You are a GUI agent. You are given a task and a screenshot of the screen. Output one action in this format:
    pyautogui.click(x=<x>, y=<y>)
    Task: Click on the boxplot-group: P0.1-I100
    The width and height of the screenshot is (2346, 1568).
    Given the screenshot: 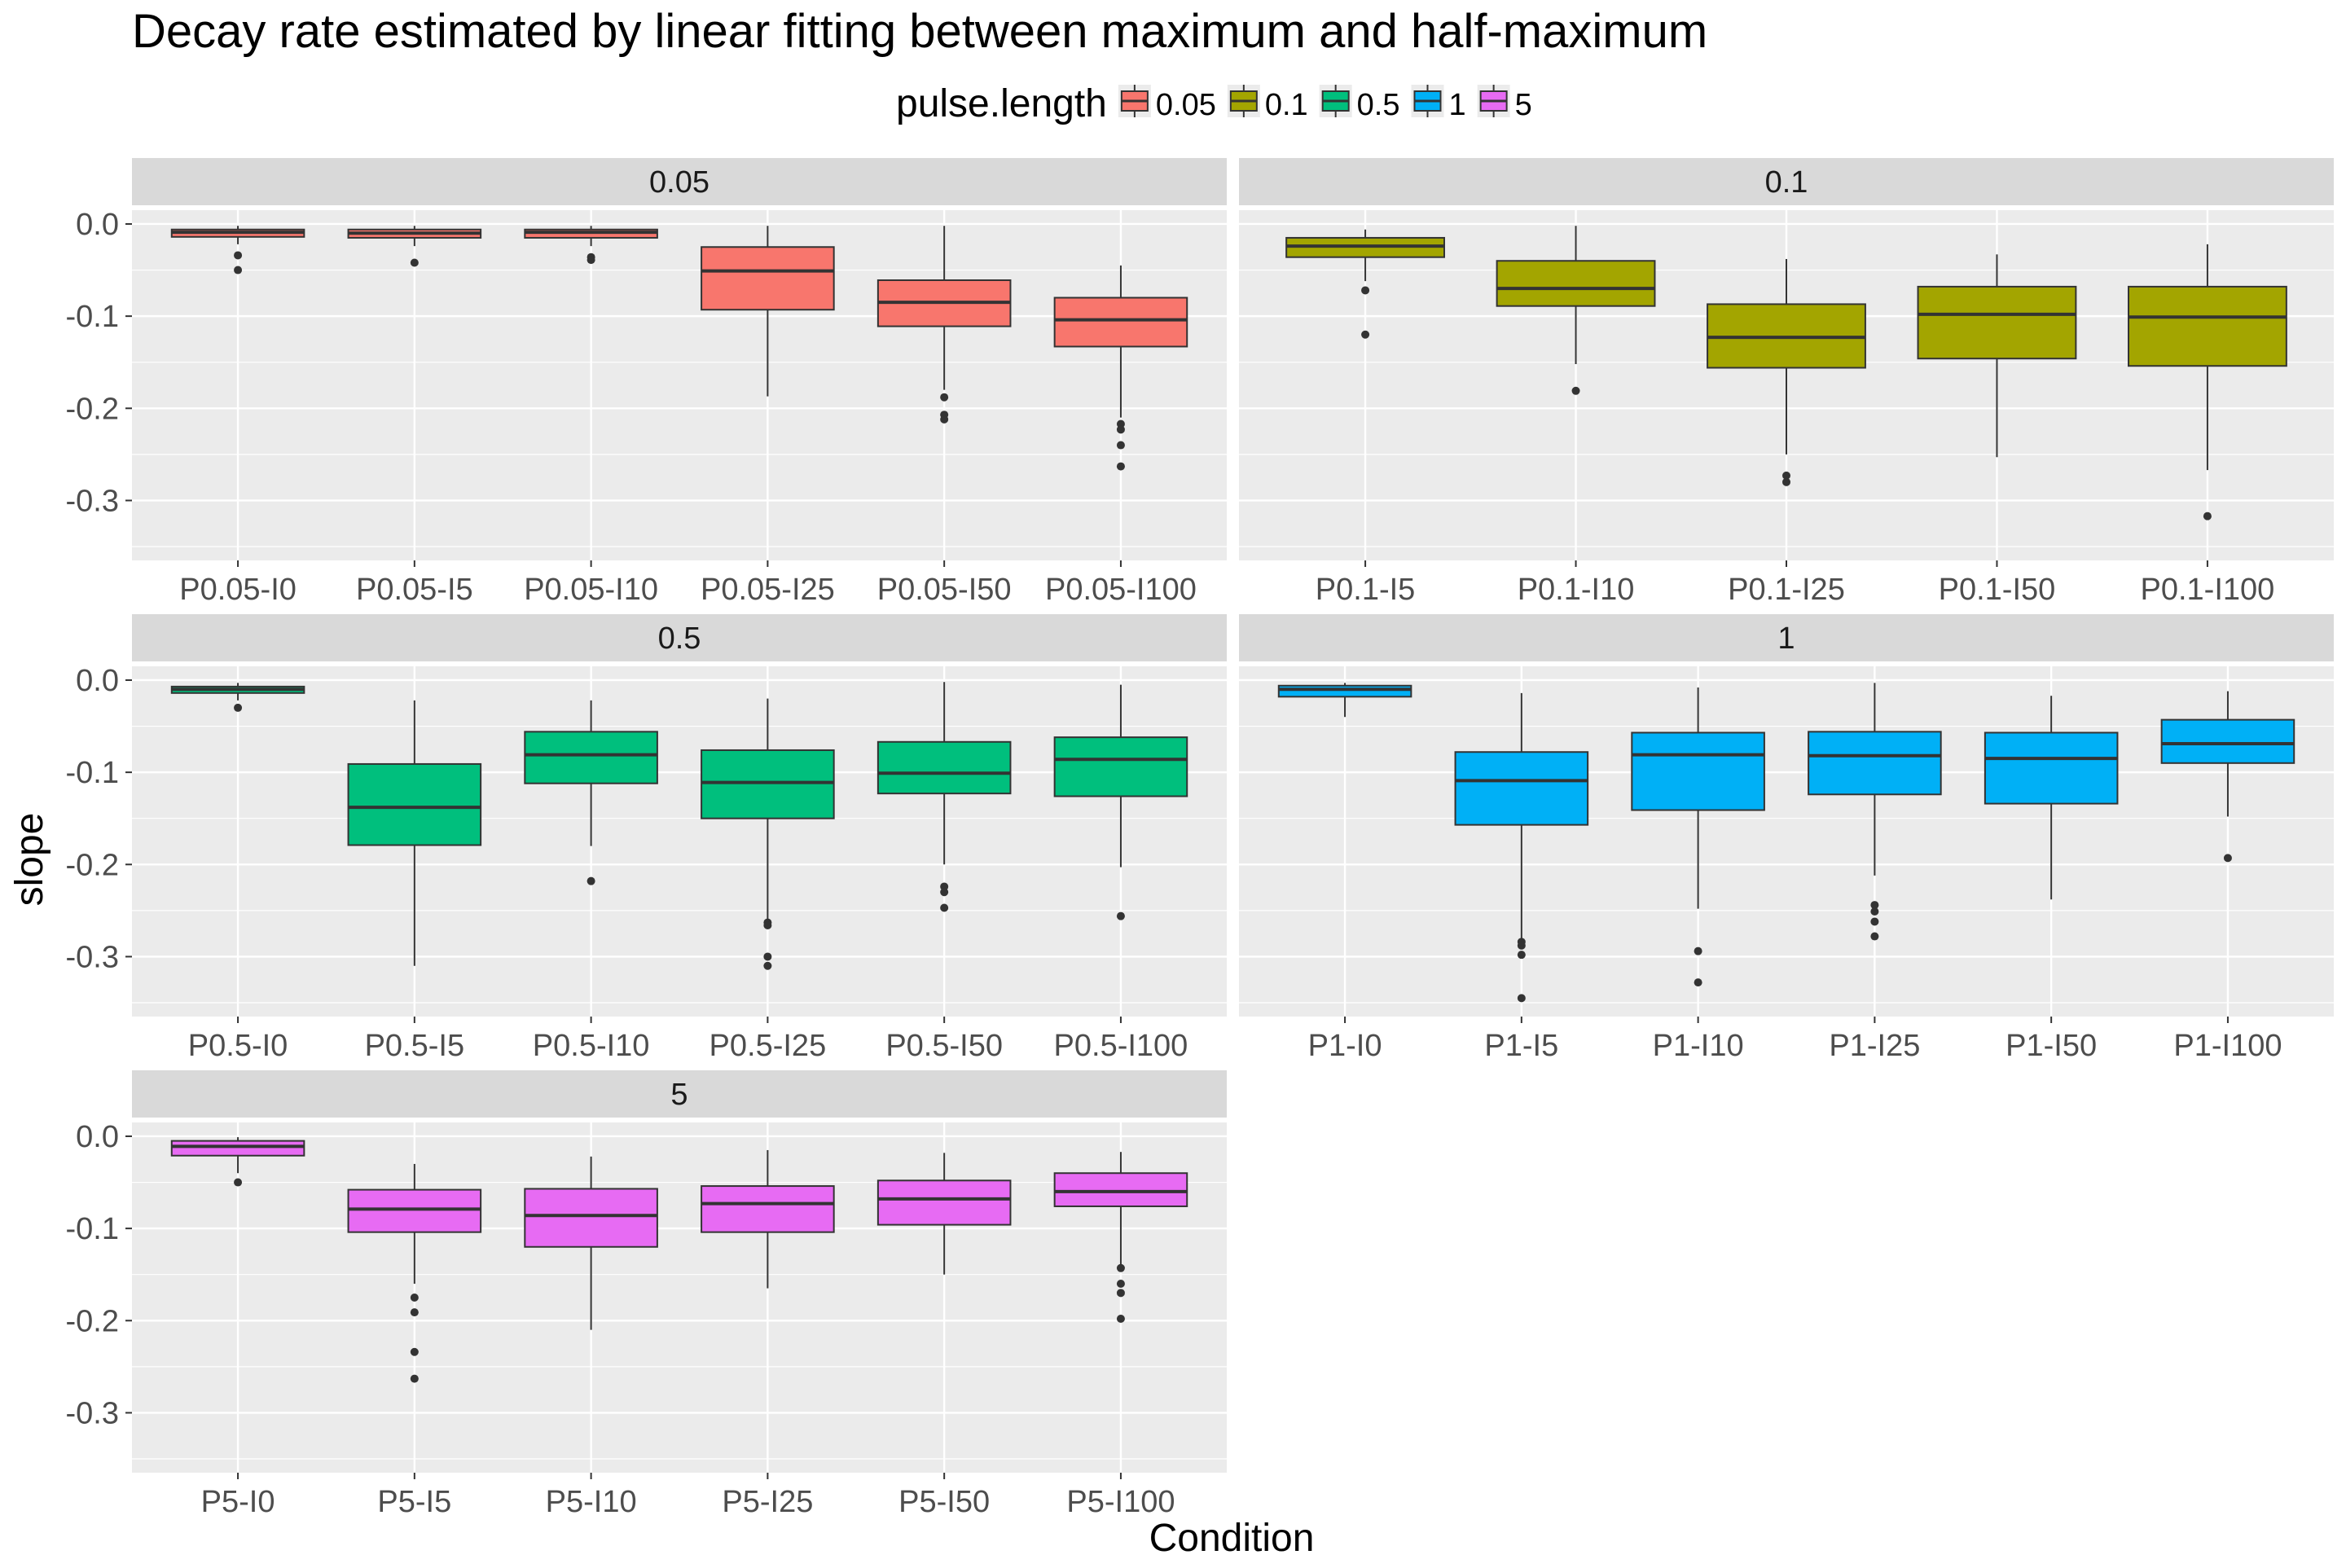 What is the action you would take?
    pyautogui.click(x=2207, y=425)
    